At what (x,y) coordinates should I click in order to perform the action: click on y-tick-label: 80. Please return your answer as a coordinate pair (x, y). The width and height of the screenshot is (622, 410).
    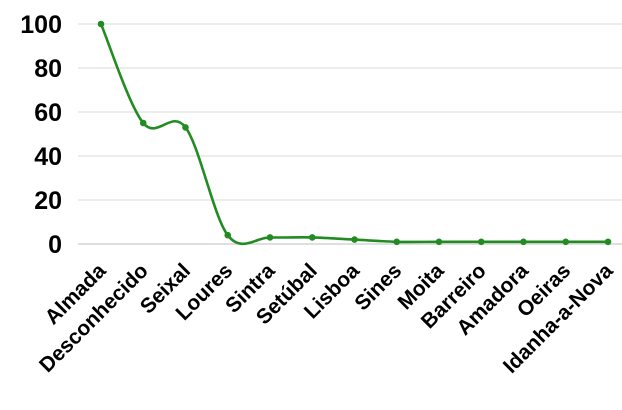
    Looking at the image, I should click on (48, 69).